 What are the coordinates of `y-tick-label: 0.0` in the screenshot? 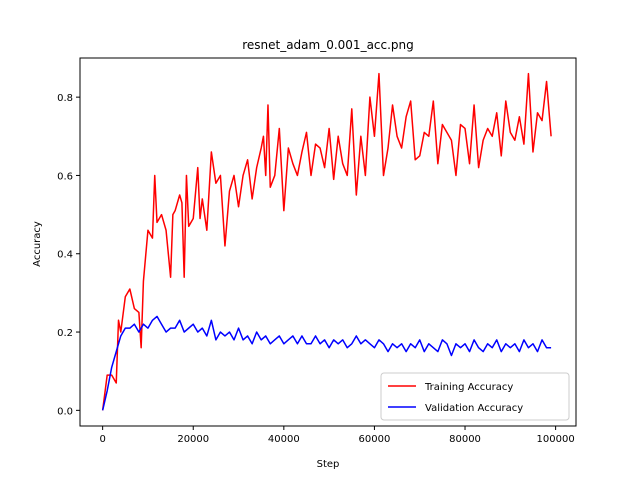 It's located at (65, 411).